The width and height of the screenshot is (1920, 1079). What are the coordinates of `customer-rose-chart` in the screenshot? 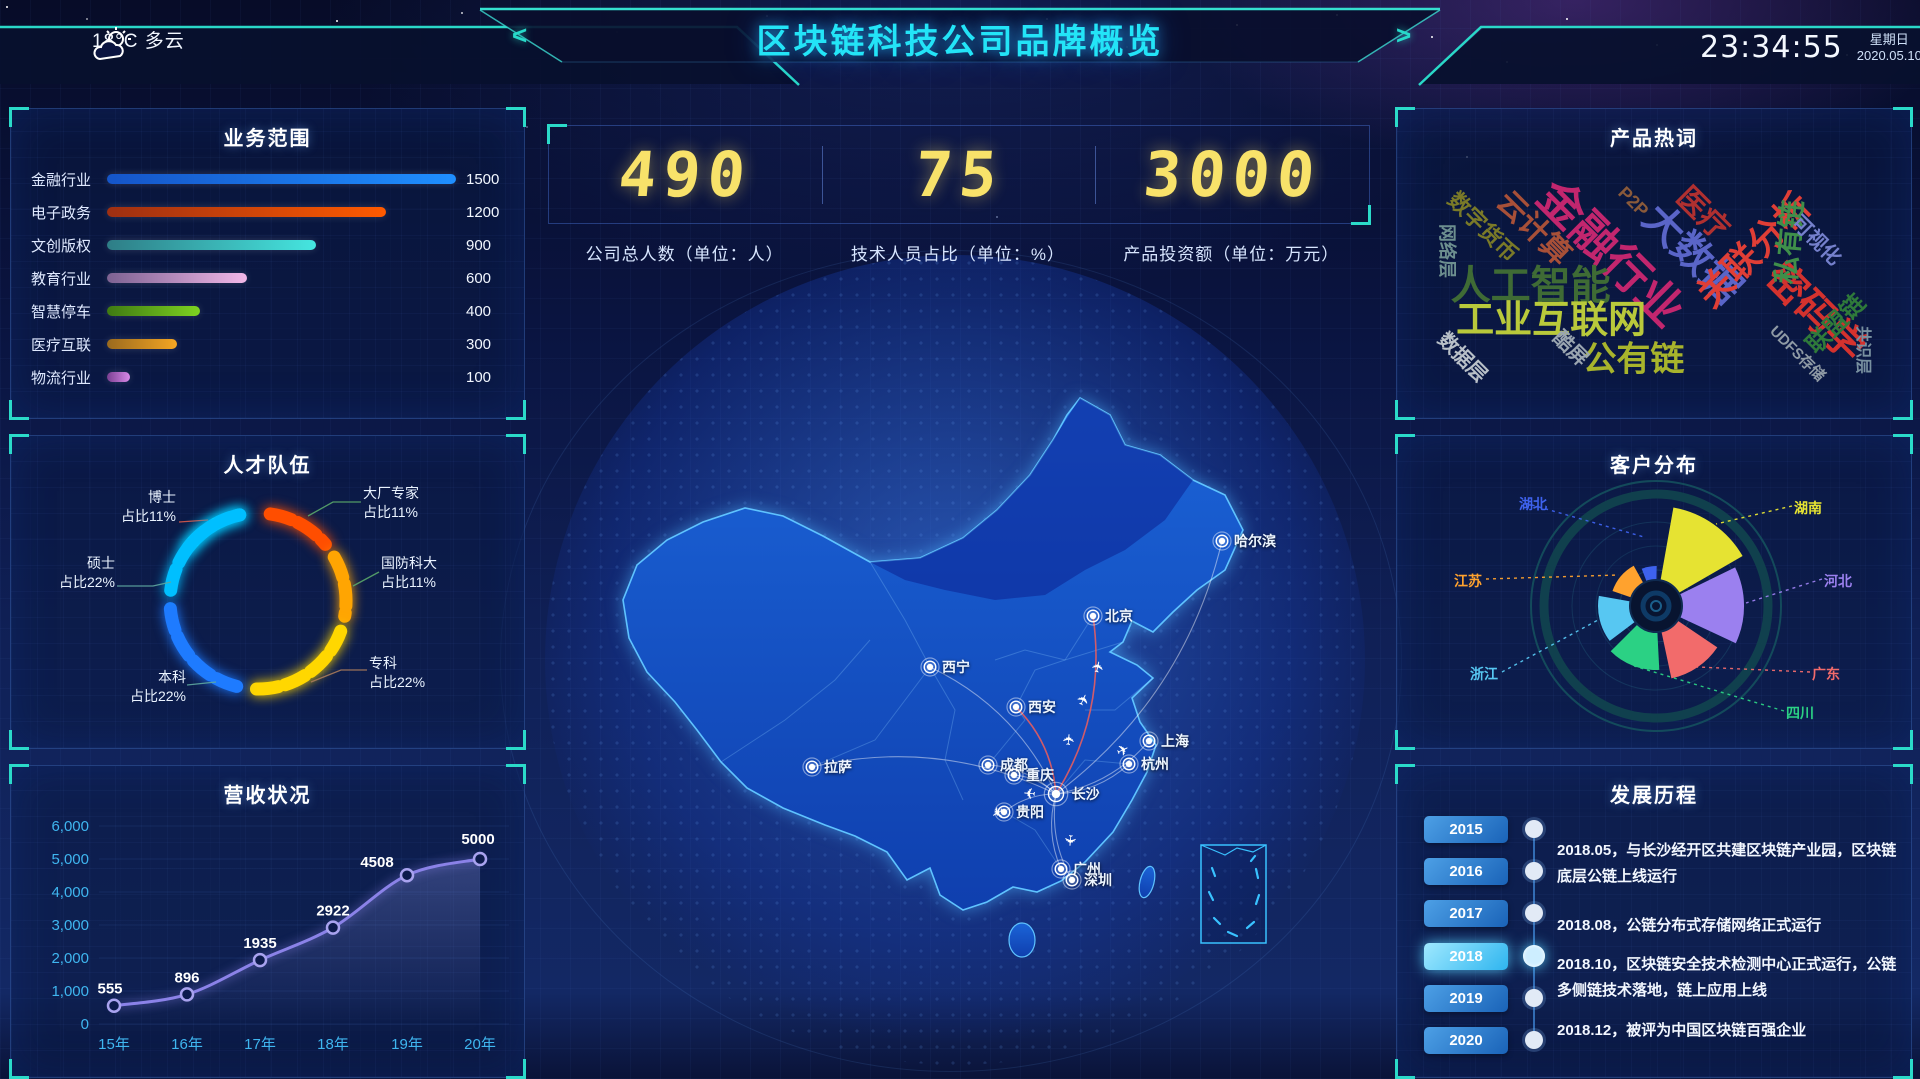 It's located at (1654, 606).